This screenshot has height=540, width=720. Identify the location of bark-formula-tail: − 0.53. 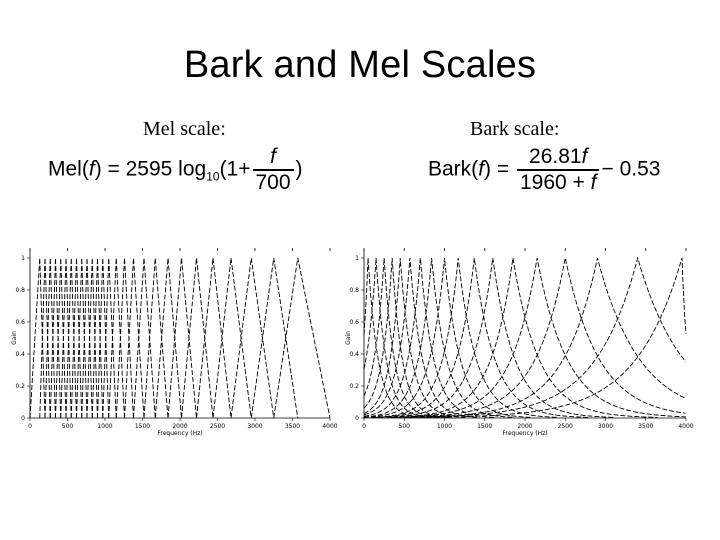
(631, 169).